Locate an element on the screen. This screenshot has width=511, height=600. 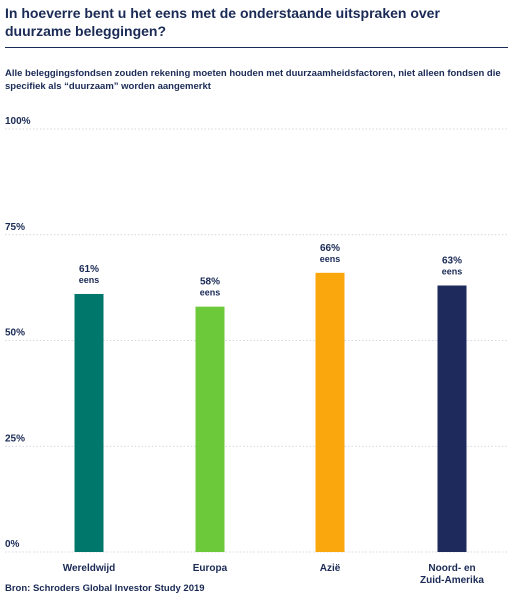
data-label: 61% is located at coordinates (89, 269).